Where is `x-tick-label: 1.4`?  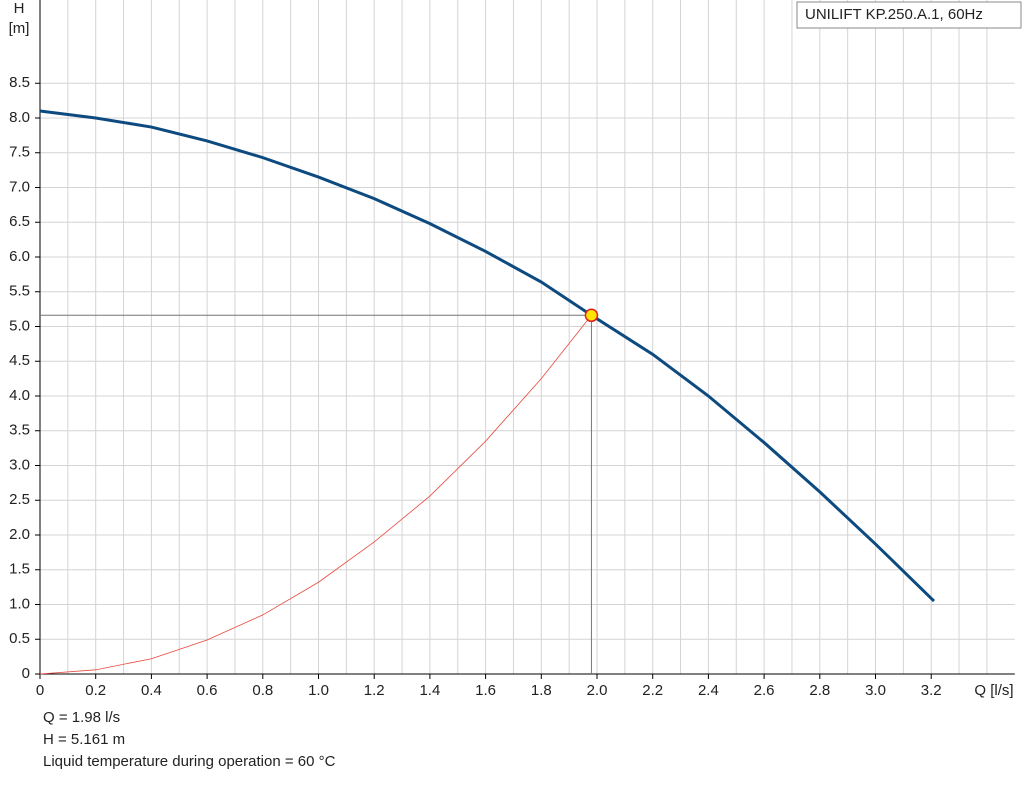
x-tick-label: 1.4 is located at coordinates (429, 690).